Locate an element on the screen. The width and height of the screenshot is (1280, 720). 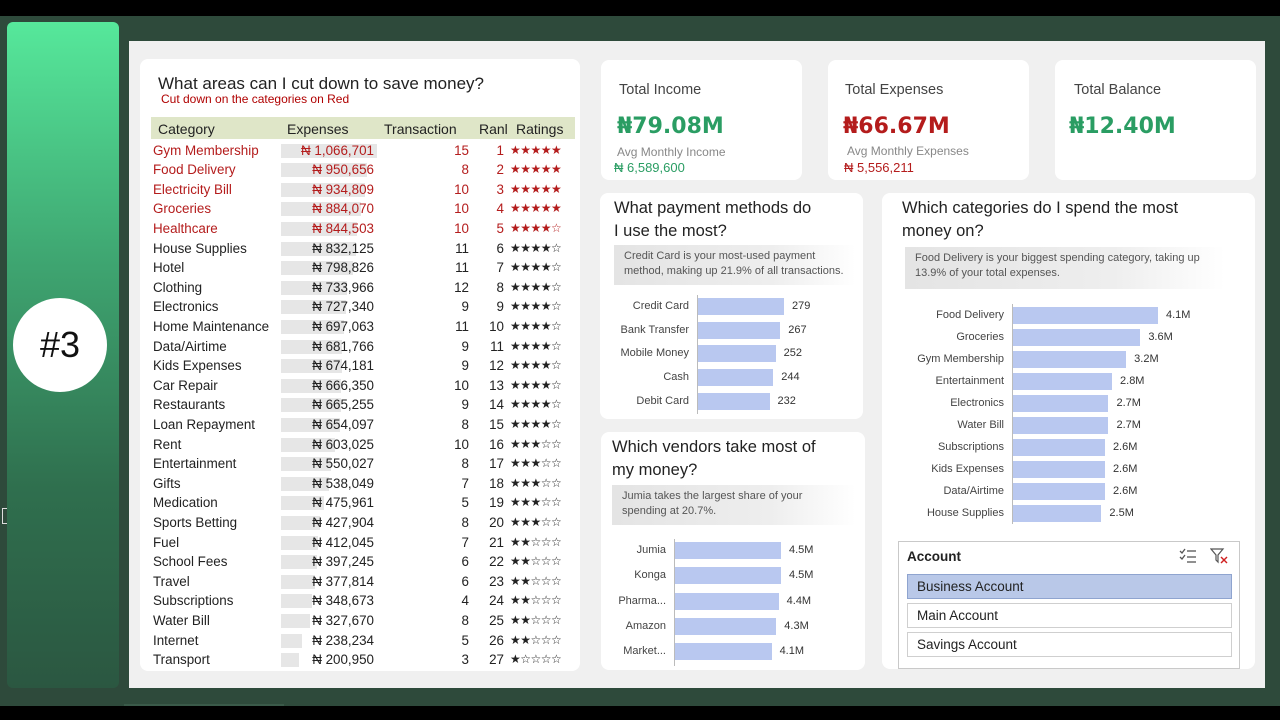
table-row: Medication ₦ 475,961 5 19 ★★★☆☆ is located at coordinates (363, 503).